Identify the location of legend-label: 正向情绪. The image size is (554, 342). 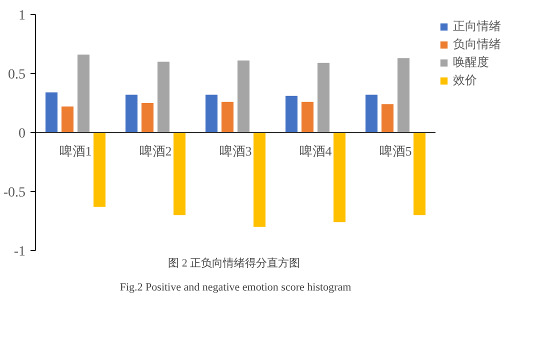
(477, 26).